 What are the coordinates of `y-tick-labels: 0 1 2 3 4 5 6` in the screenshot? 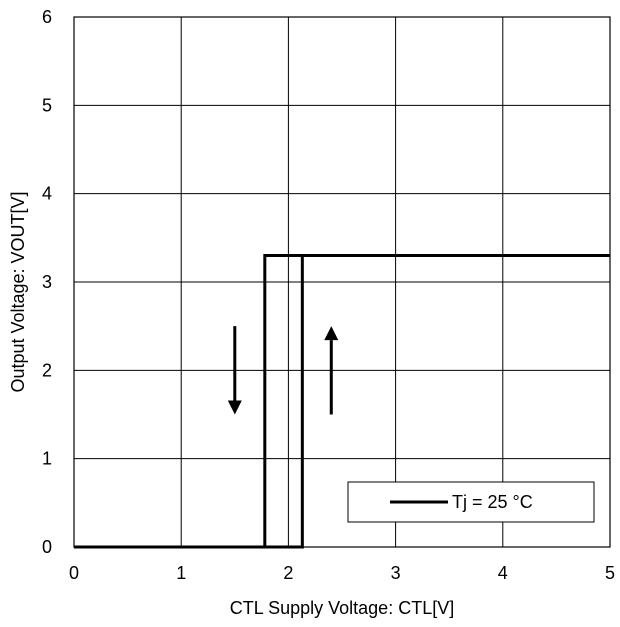 It's located at (47, 282).